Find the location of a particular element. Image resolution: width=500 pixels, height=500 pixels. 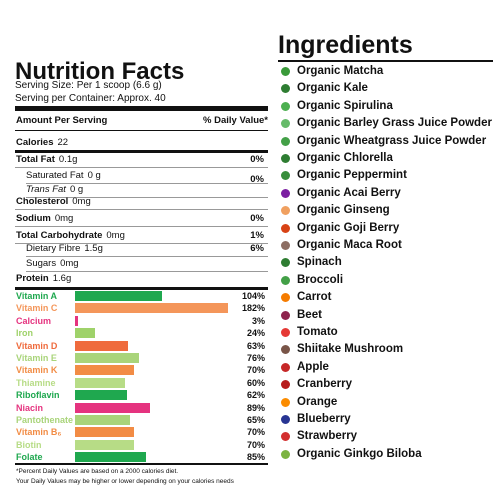

ingredient: Apple is located at coordinates (313, 366).